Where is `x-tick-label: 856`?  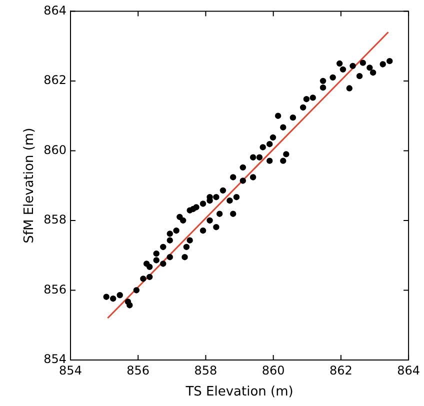
x-tick-label: 856 is located at coordinates (138, 370).